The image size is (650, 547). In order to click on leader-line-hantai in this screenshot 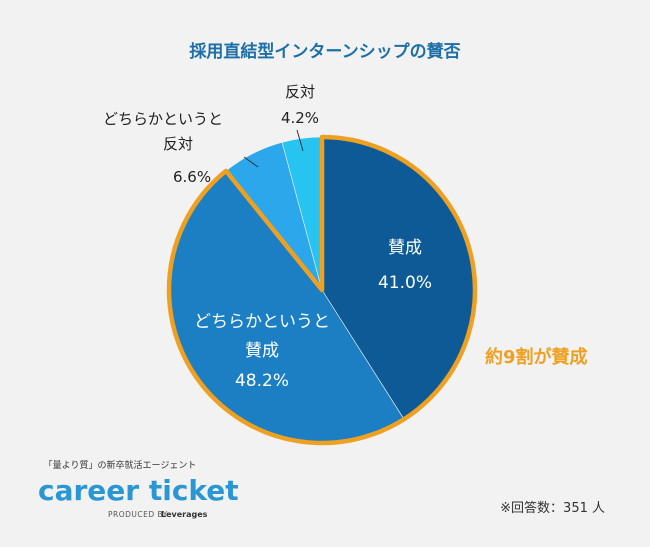, I will do `click(300, 140)`.